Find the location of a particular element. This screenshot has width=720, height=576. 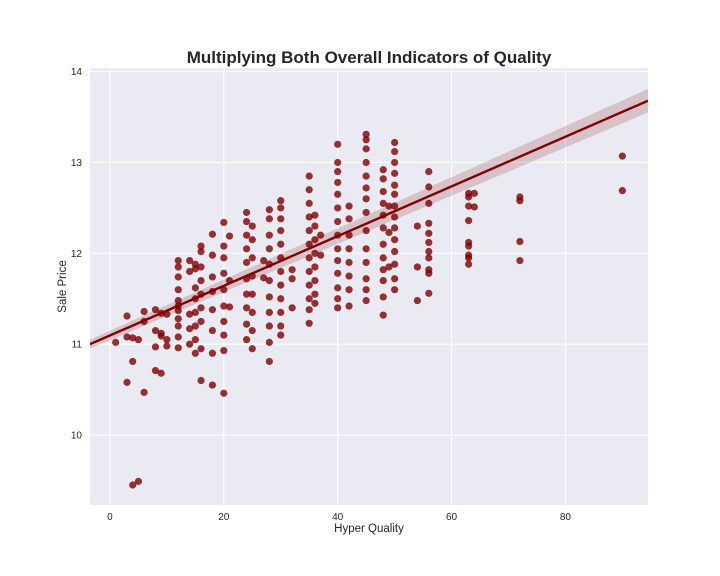

y-tick-label: 14 is located at coordinates (77, 72).